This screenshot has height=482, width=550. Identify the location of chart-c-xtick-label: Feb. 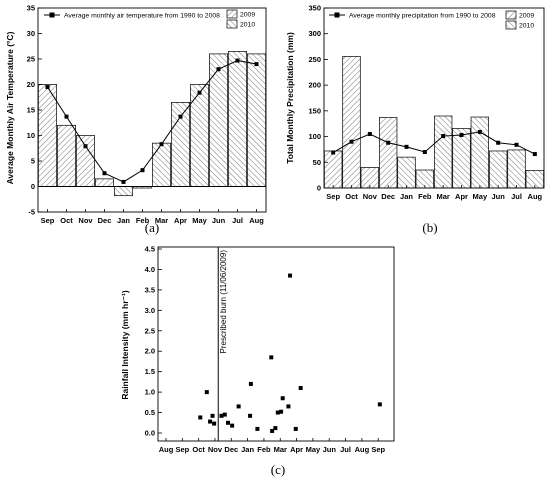
(264, 449).